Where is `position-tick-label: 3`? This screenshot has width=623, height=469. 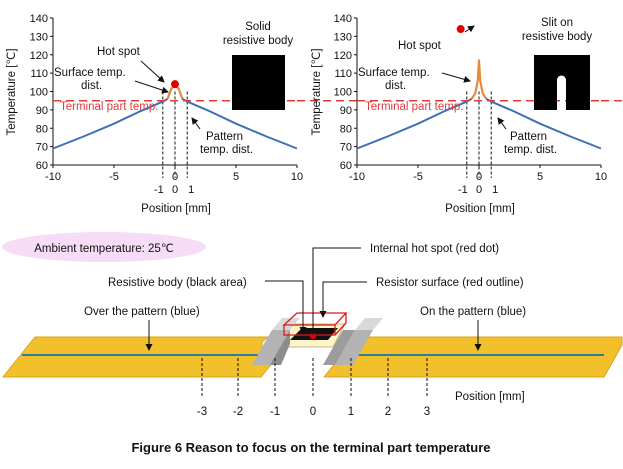 position-tick-label: 3 is located at coordinates (427, 412).